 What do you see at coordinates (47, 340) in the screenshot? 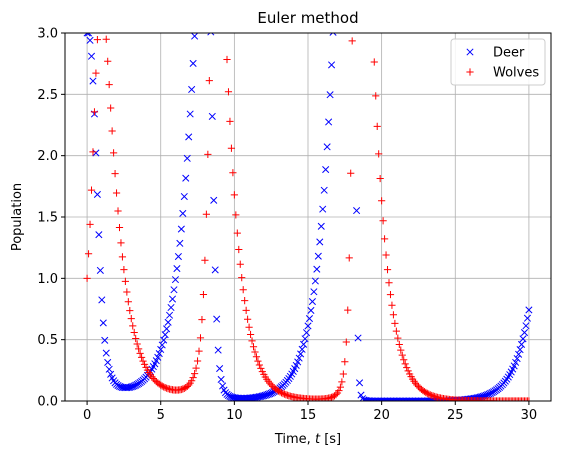
I see `y-tick-label: 0.5` at bounding box center [47, 340].